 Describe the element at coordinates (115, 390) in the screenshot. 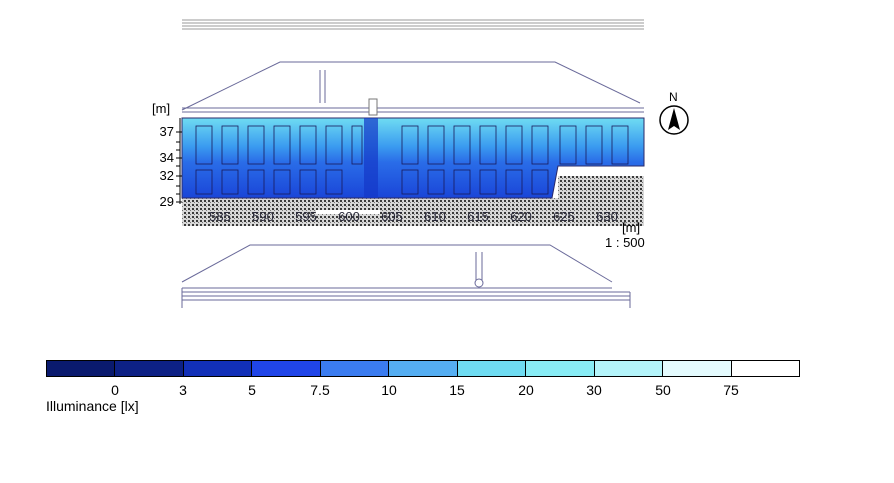

I see `legend-tick-label: 0` at that location.